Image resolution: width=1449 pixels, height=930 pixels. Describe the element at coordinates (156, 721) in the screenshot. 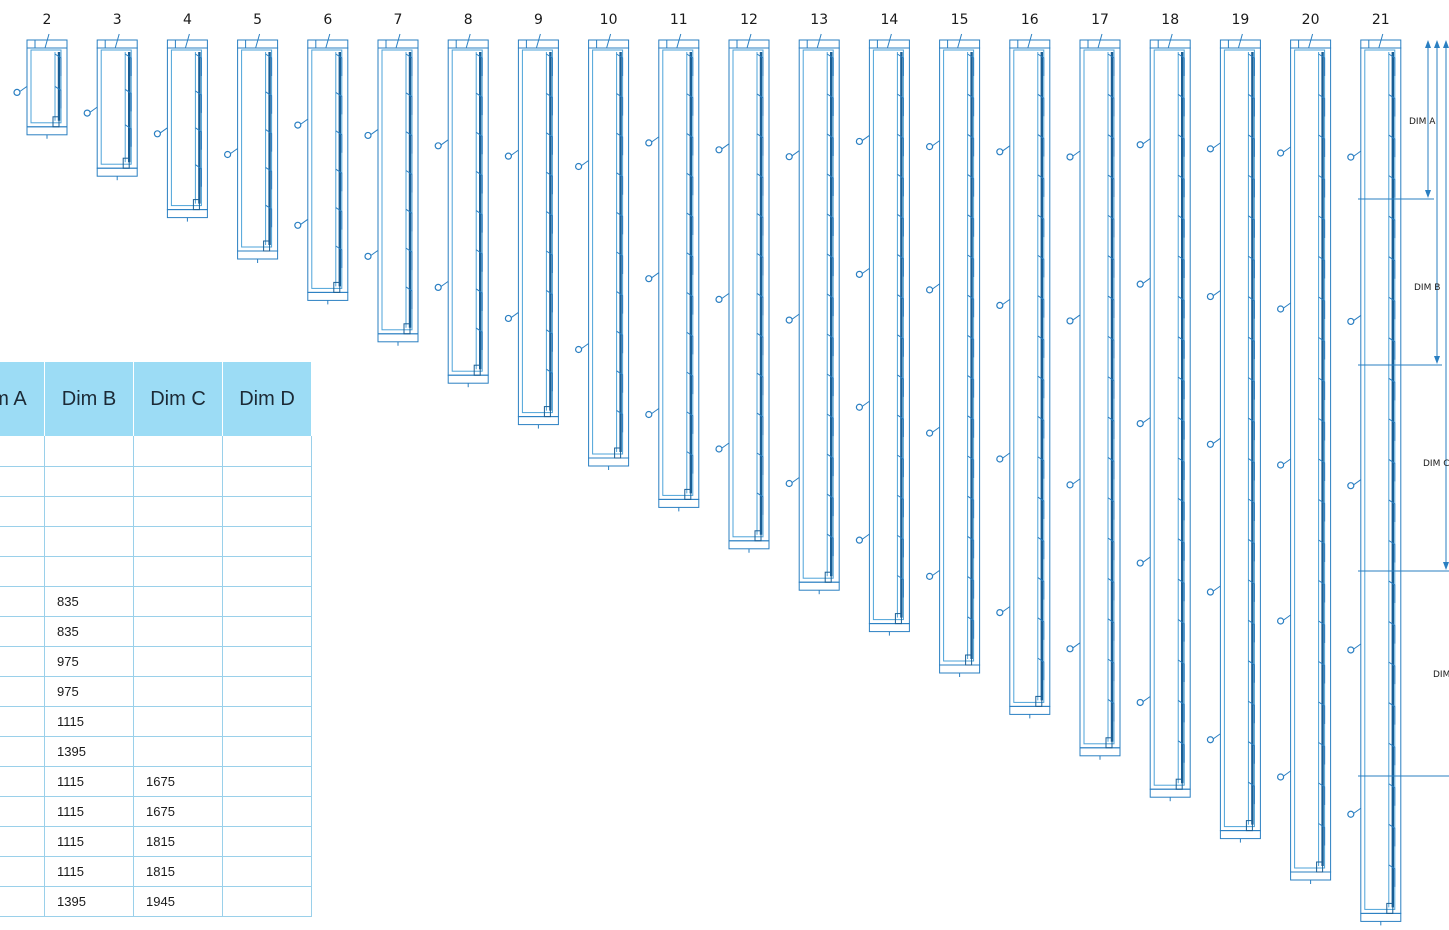

I see `table-row: 5551115` at that location.